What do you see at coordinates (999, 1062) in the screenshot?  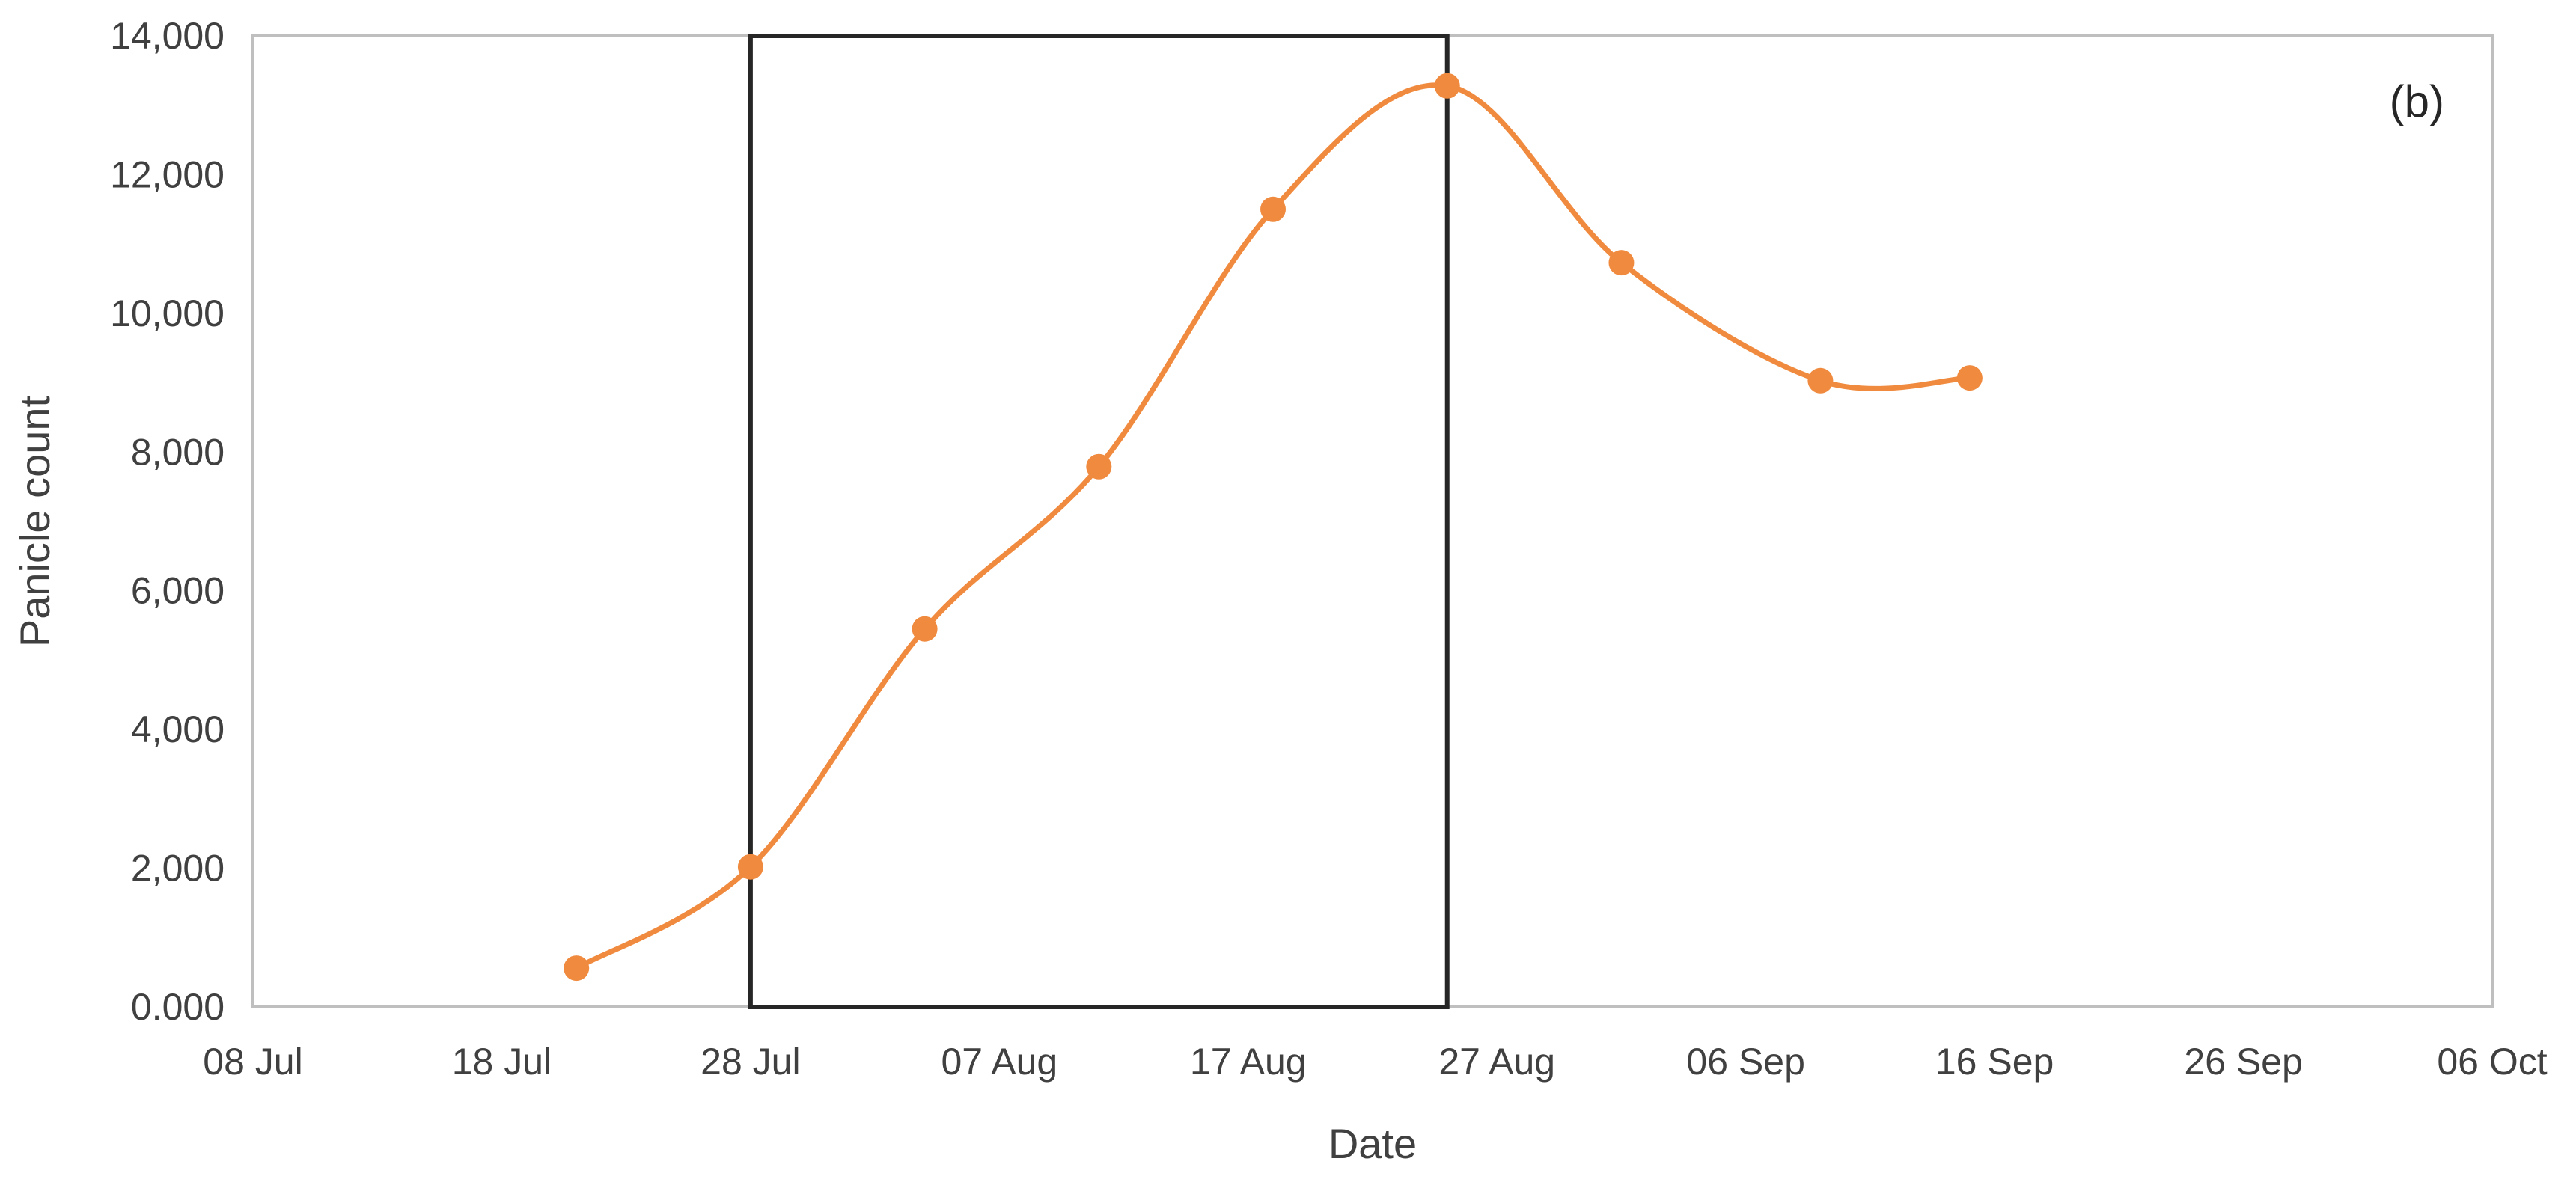 I see `x-tick-label: 07 Aug` at bounding box center [999, 1062].